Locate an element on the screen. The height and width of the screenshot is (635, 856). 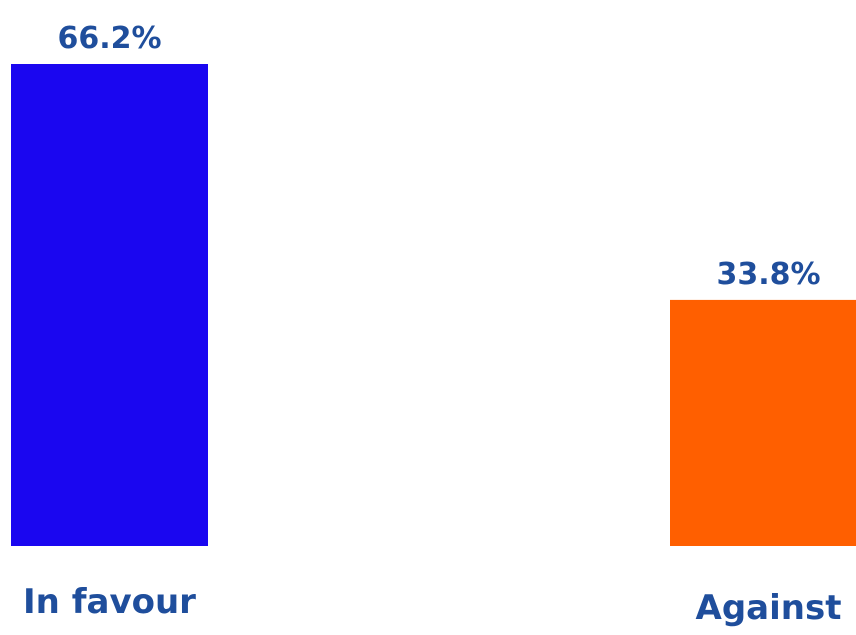
value-label-against: 33.8% is located at coordinates (768, 274).